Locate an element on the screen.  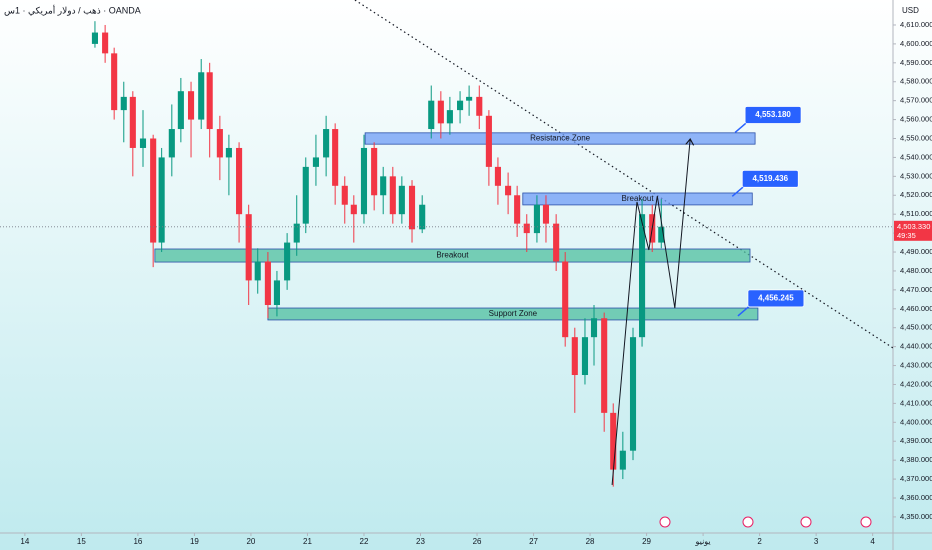
y-tick-label: 4,570.000 is located at coordinates (916, 100).